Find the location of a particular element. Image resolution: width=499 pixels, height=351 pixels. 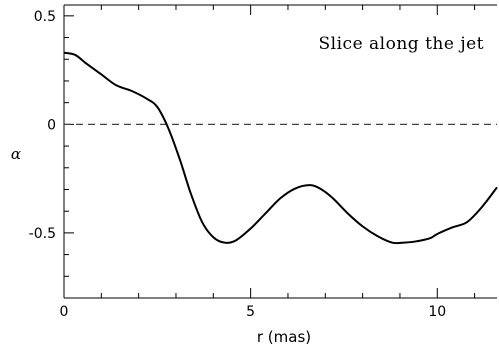

chart-annotation: Slice along the jet is located at coordinates (401, 44).